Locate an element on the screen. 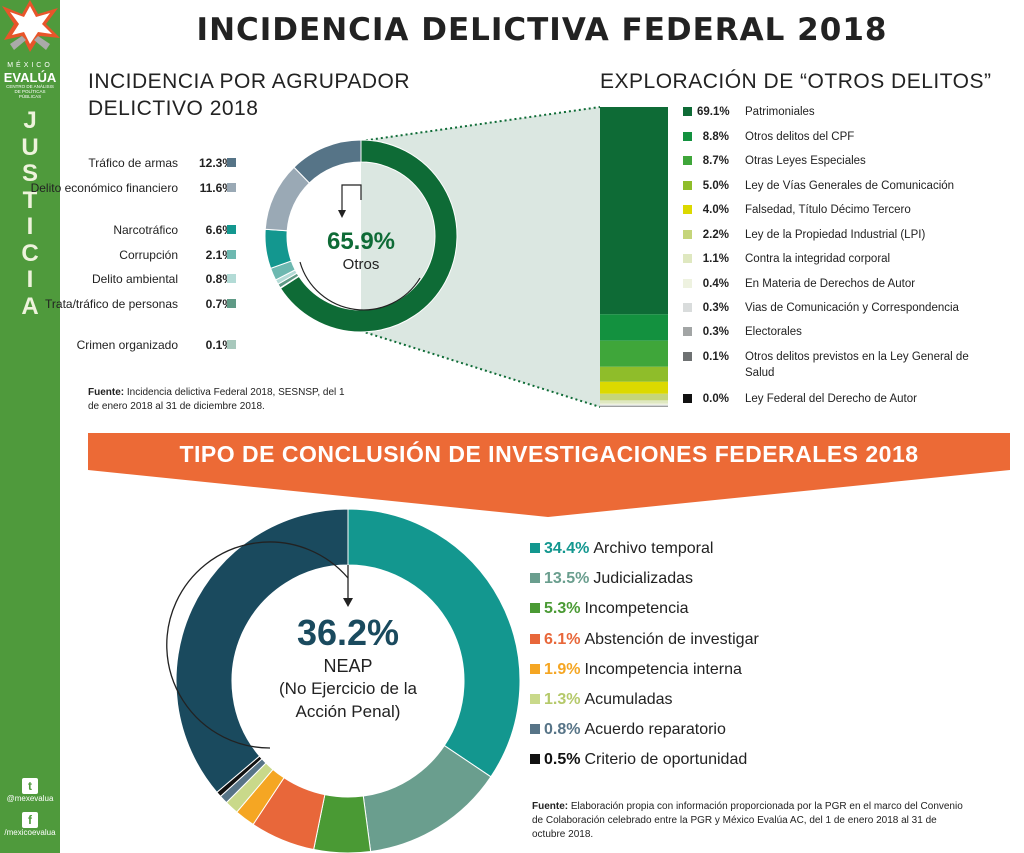 The height and width of the screenshot is (853, 1024). legend-label: Patrimoniales is located at coordinates (780, 112).